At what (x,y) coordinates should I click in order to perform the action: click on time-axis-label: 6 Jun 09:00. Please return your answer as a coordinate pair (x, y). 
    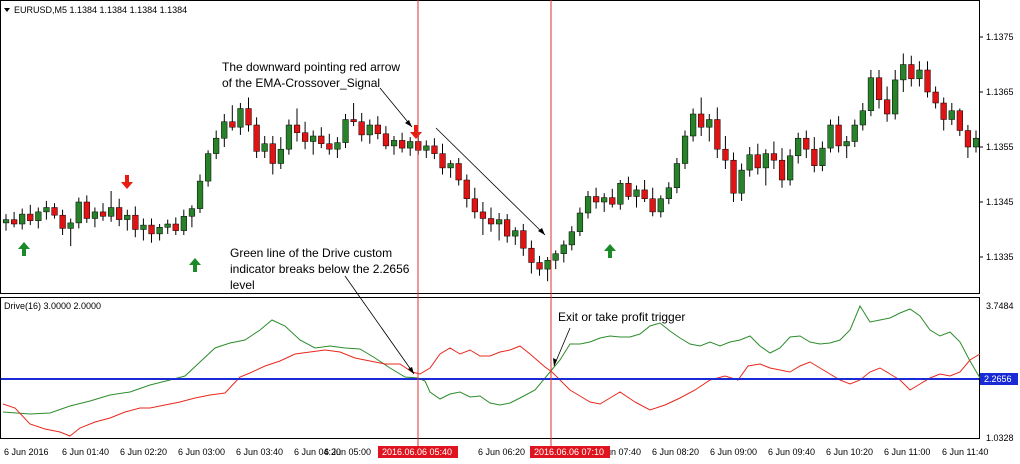
    Looking at the image, I should click on (733, 452).